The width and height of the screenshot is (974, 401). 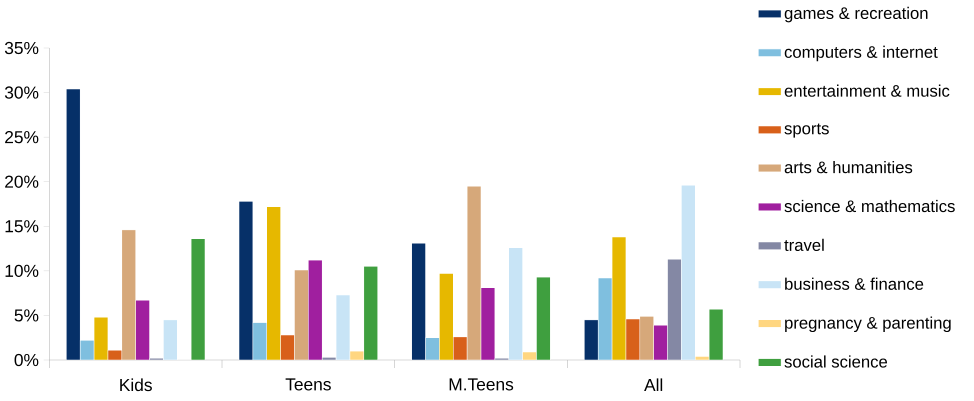 What do you see at coordinates (482, 384) in the screenshot?
I see `x-tick-label: M.Teens` at bounding box center [482, 384].